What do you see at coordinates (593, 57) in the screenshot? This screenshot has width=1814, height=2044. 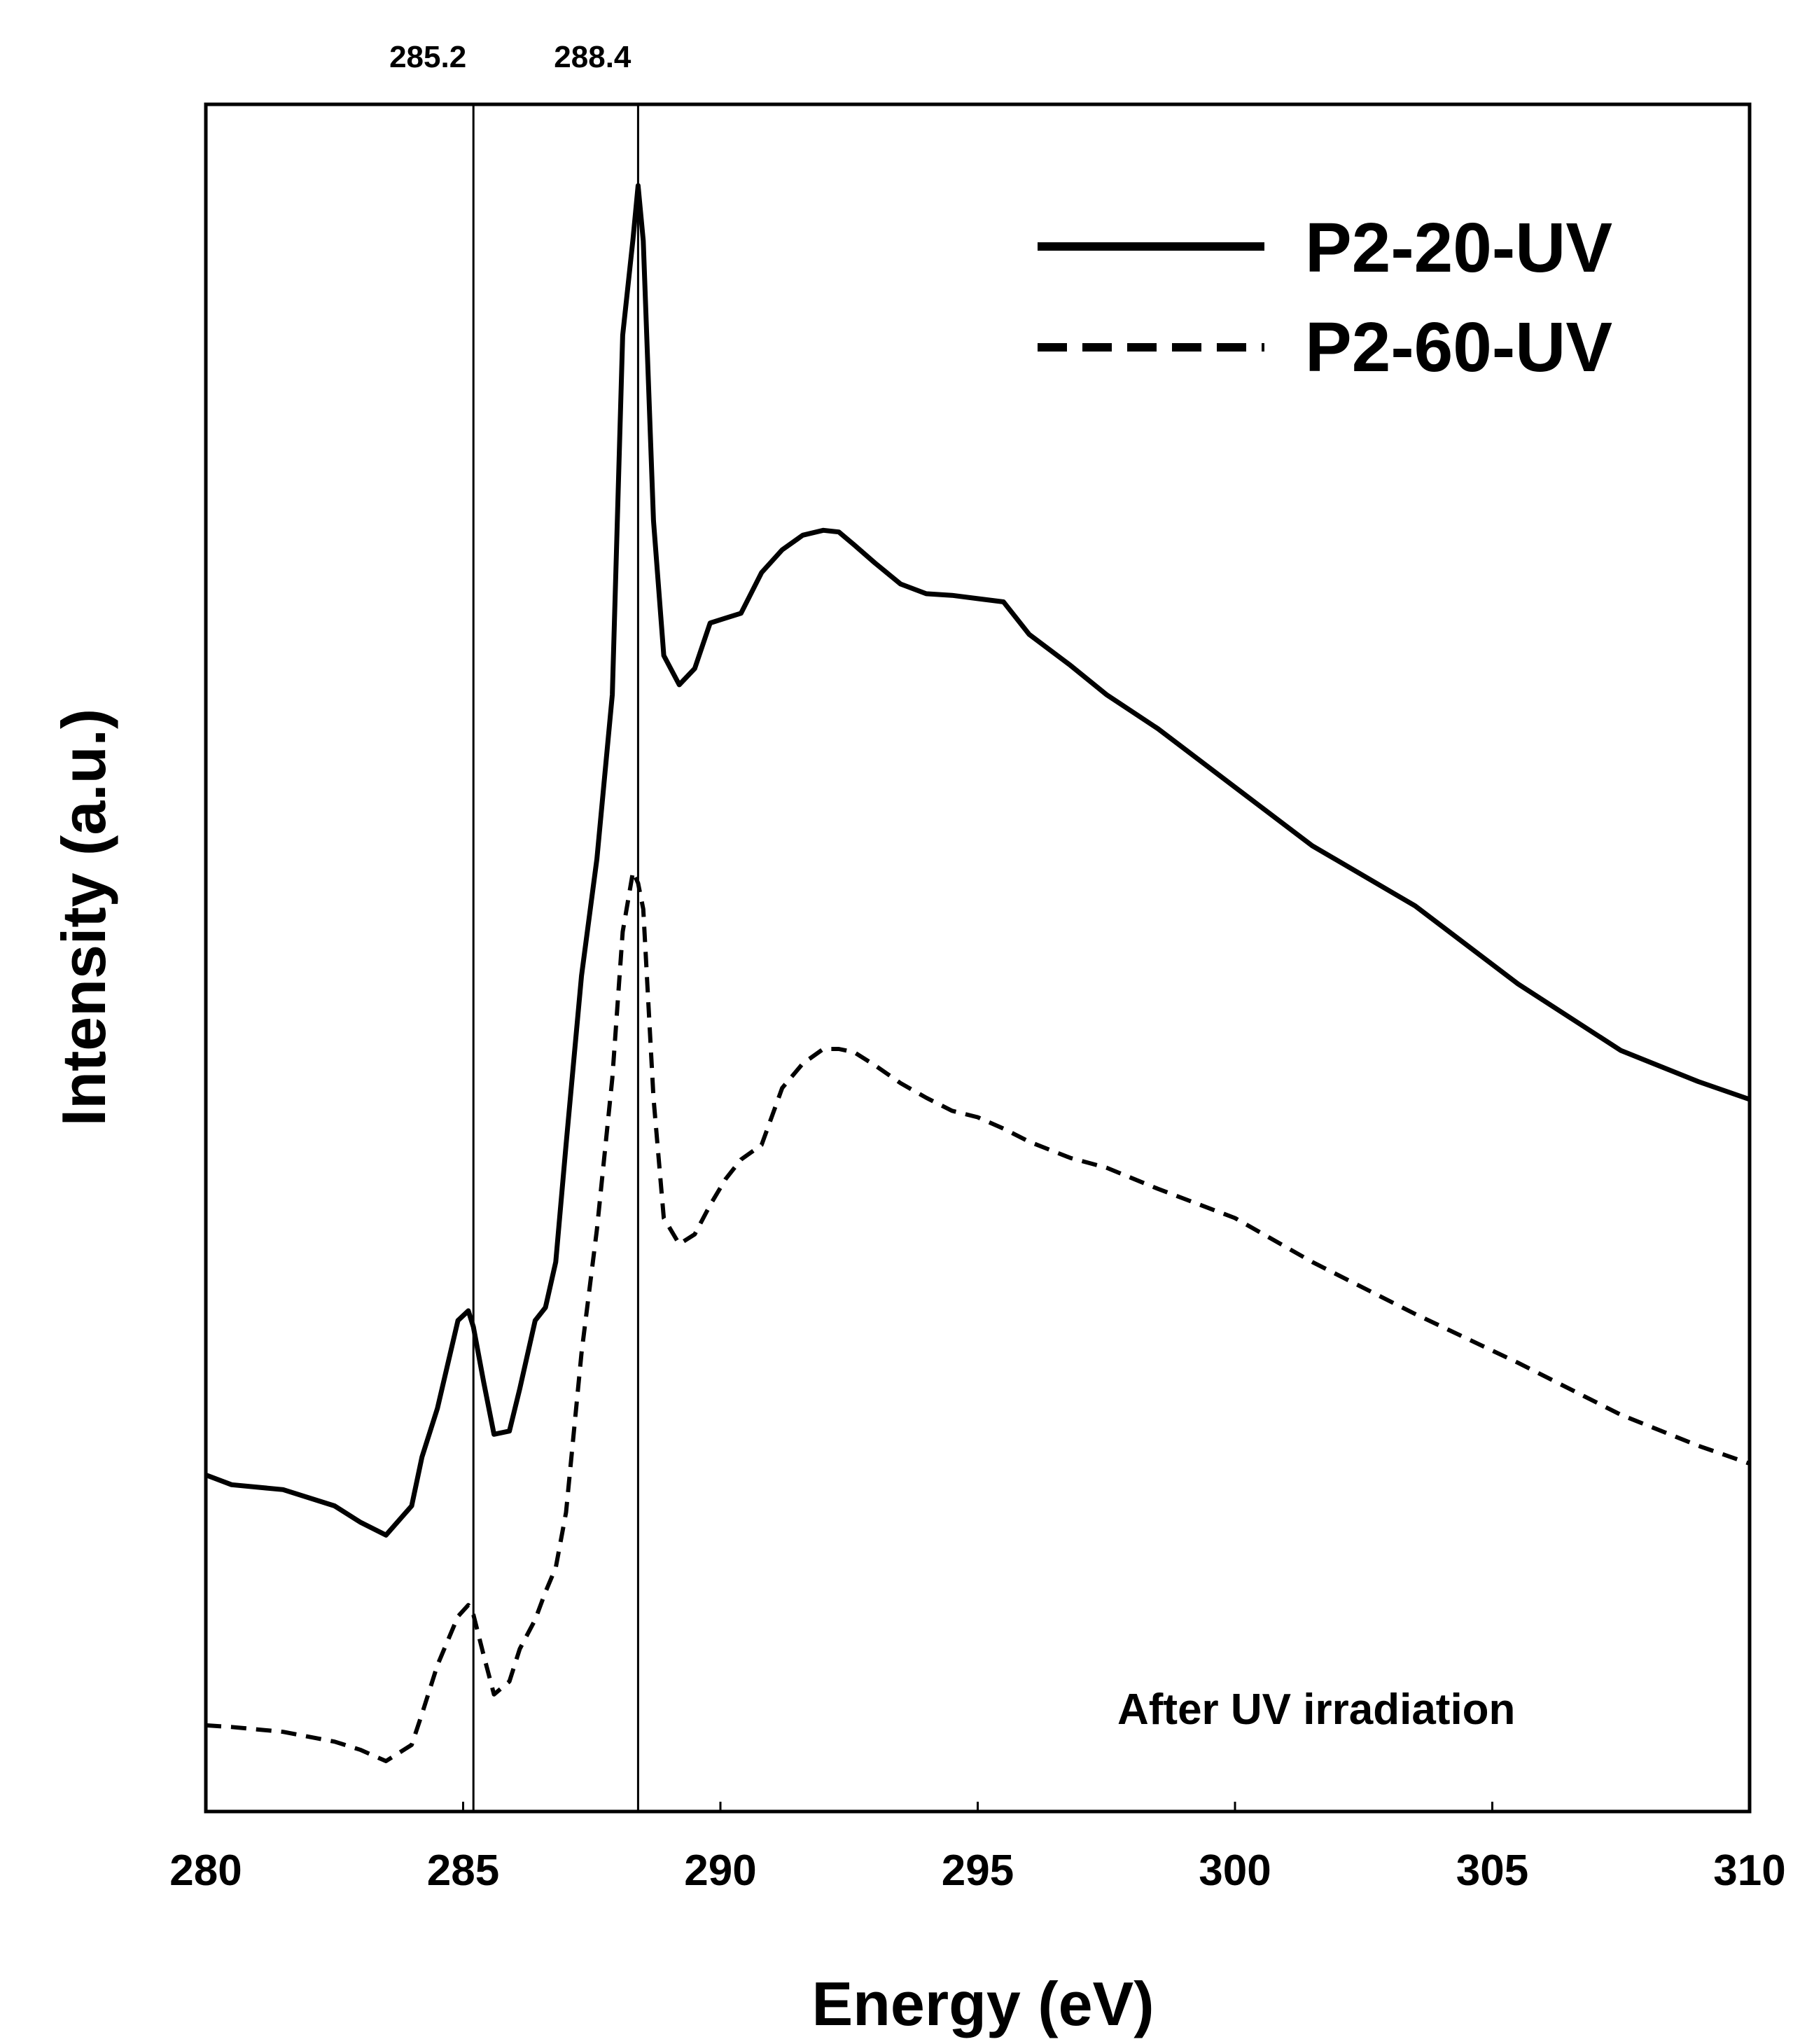 I see `reference-line-label-1: 288.4` at bounding box center [593, 57].